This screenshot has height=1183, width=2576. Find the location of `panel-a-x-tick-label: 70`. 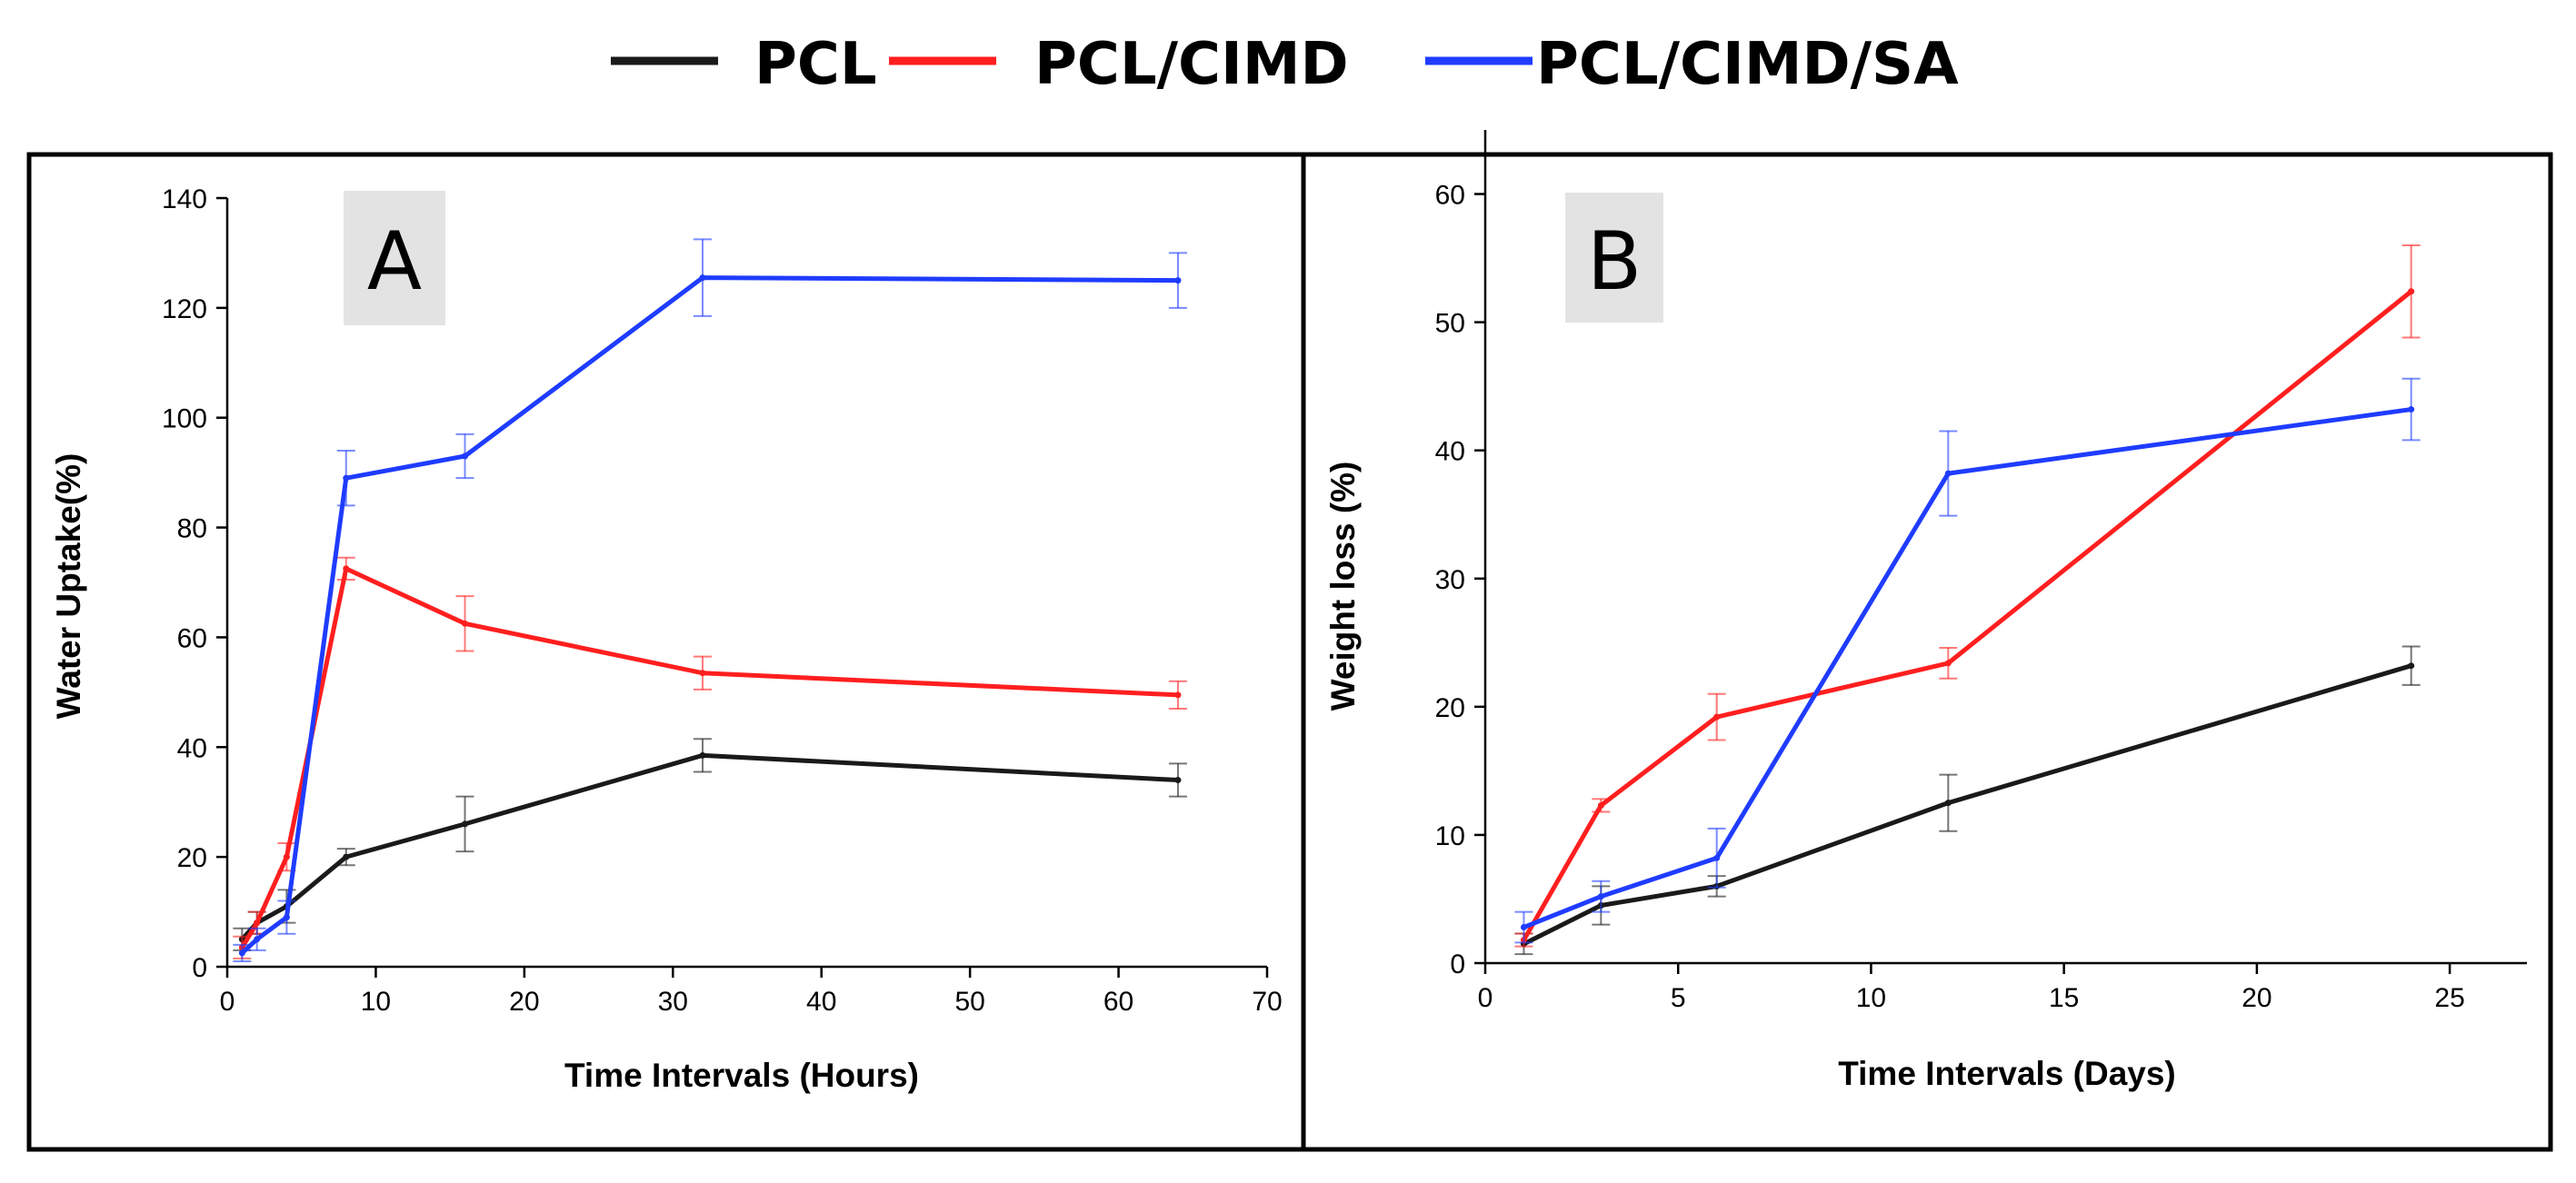

panel-a-x-tick-label: 70 is located at coordinates (1267, 1002).